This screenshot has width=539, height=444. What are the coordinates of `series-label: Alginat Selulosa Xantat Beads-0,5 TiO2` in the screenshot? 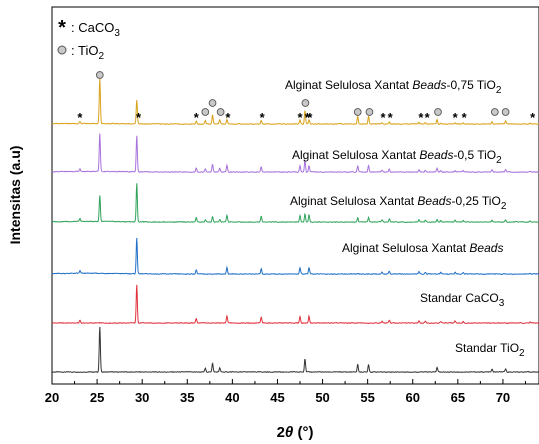 It's located at (397, 157).